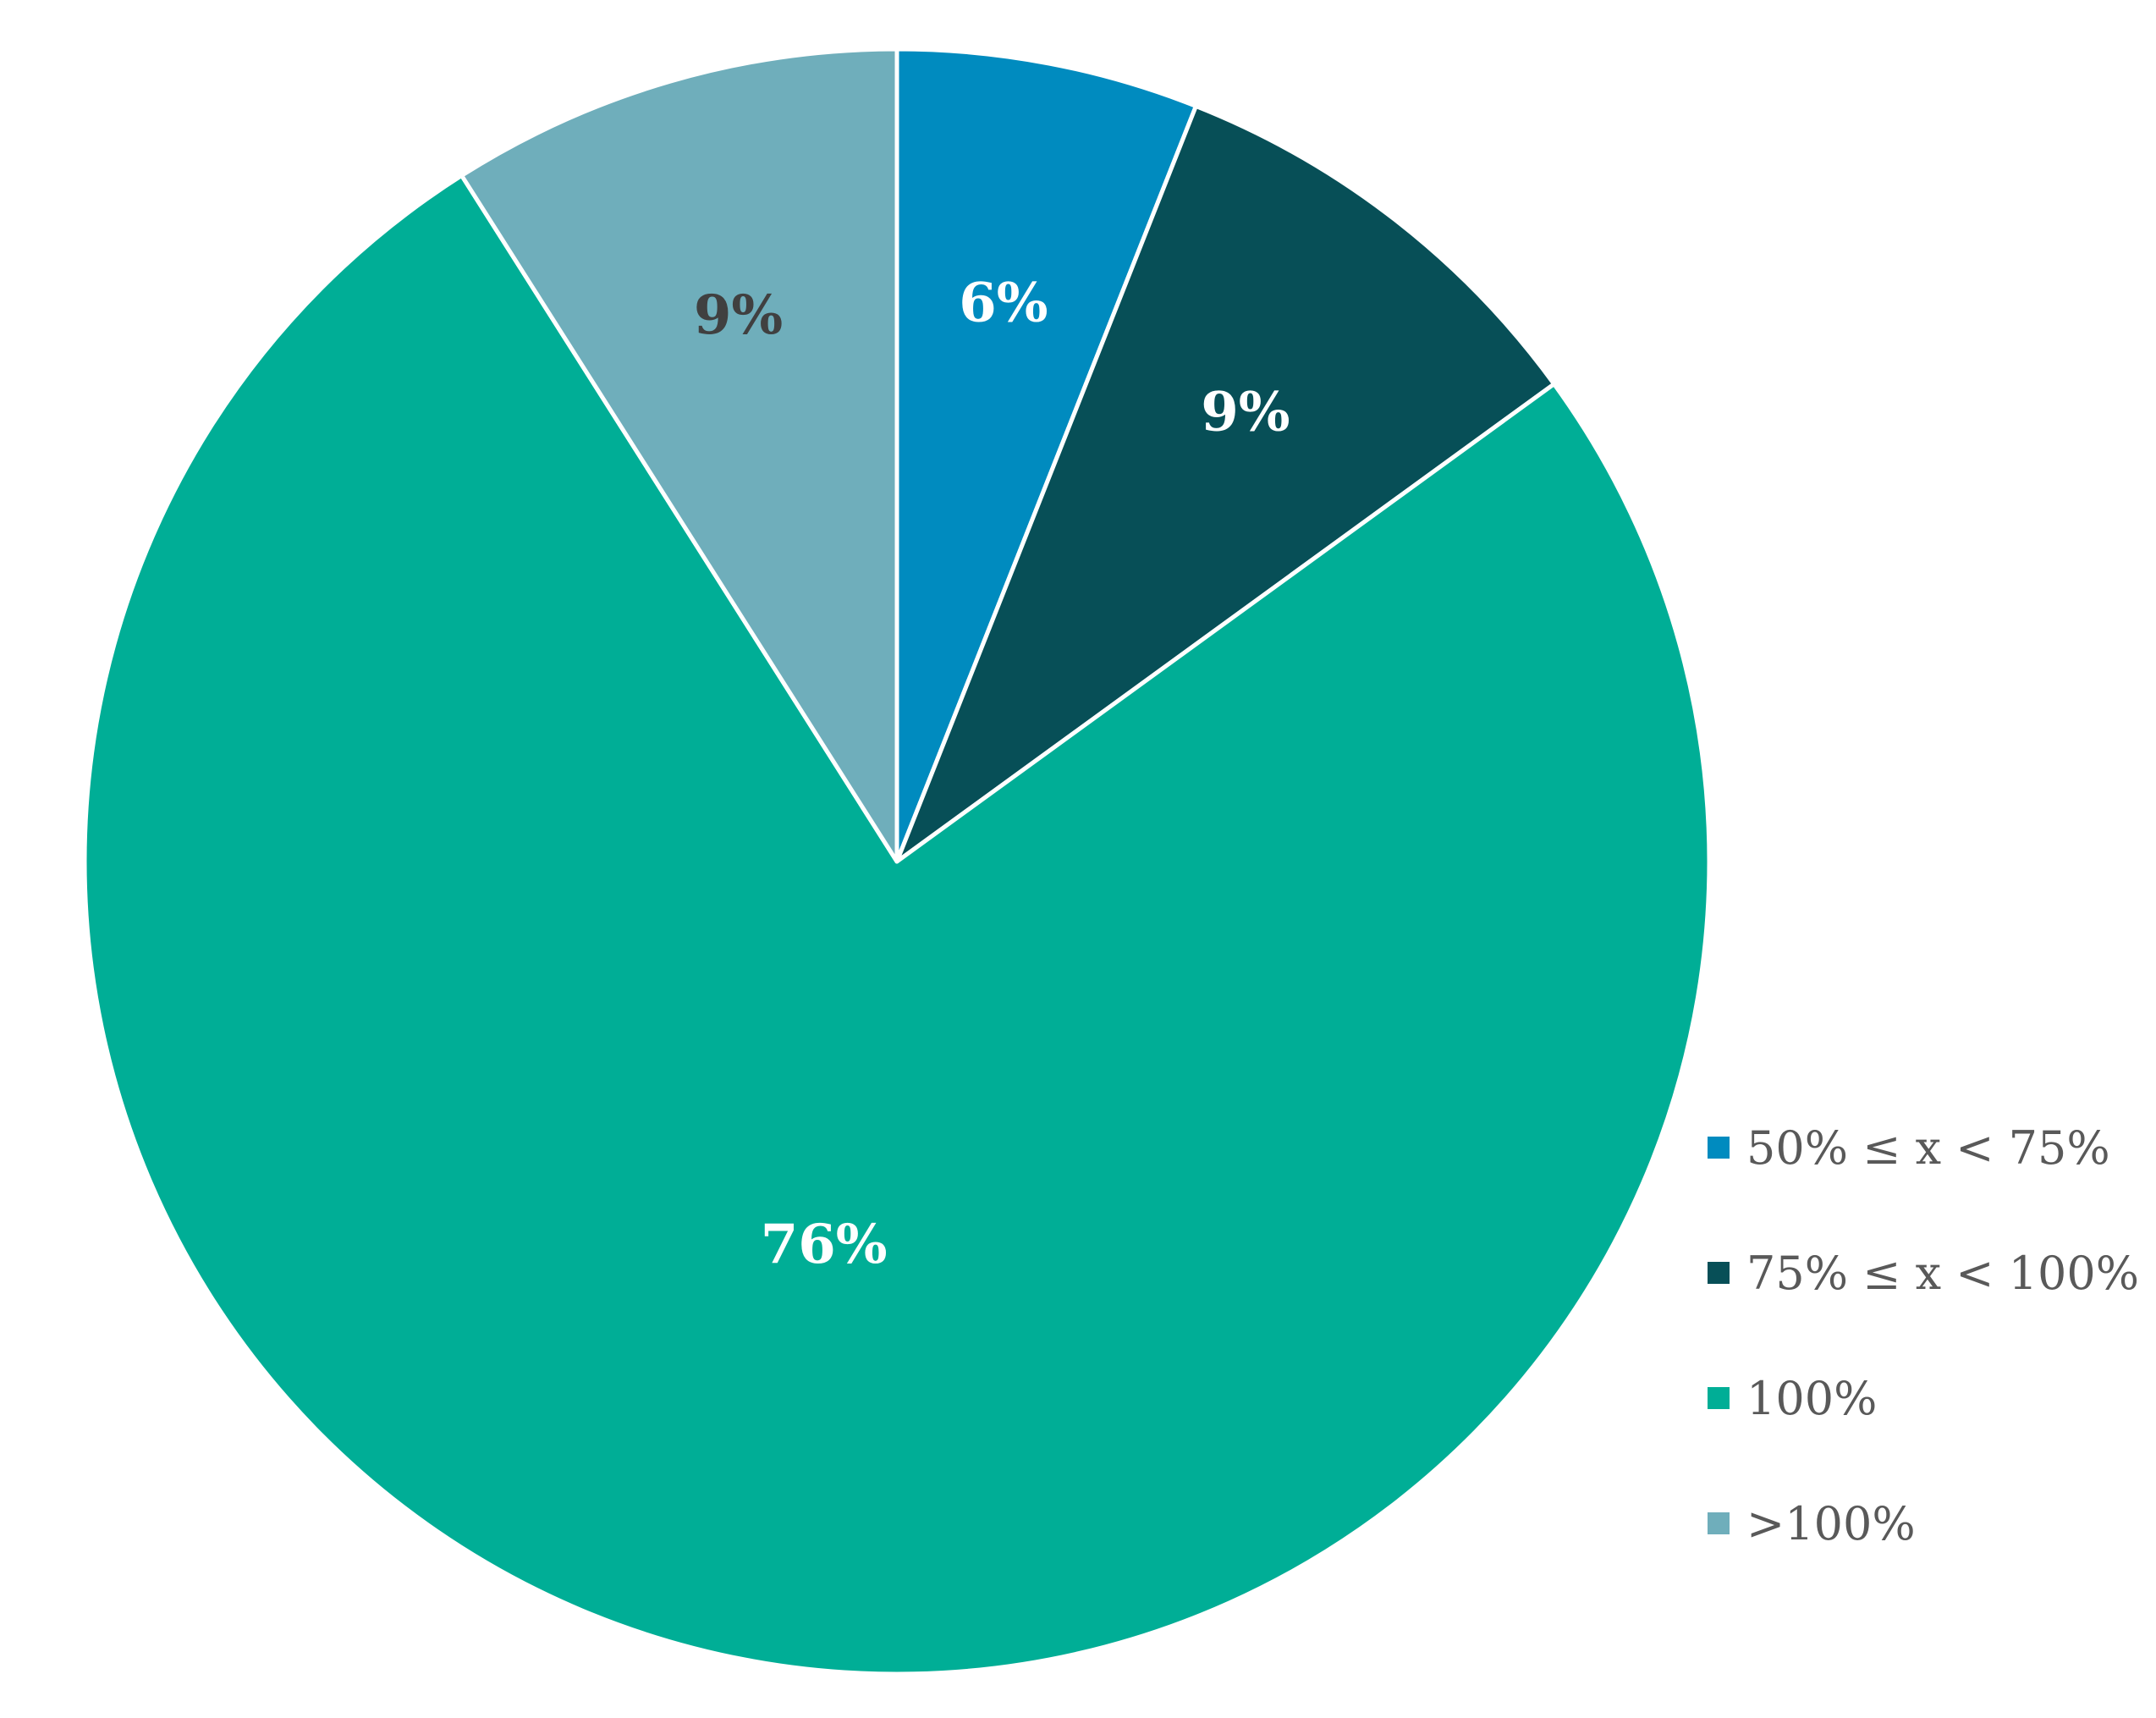 Image resolution: width=2156 pixels, height=1718 pixels. What do you see at coordinates (825, 1244) in the screenshot?
I see `slice-data-label-3: 76%` at bounding box center [825, 1244].